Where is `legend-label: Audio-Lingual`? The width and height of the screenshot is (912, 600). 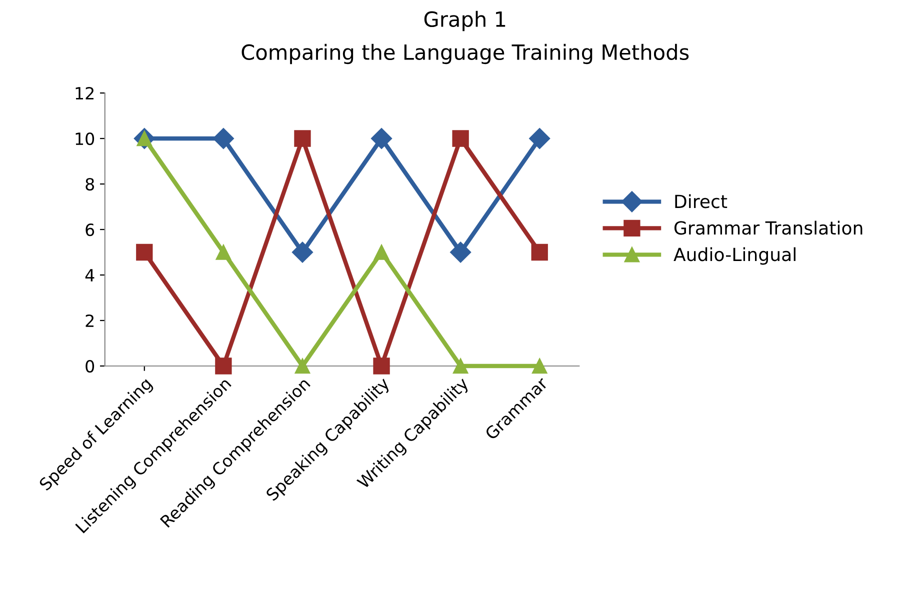
legend-label: Audio-Lingual is located at coordinates (735, 256).